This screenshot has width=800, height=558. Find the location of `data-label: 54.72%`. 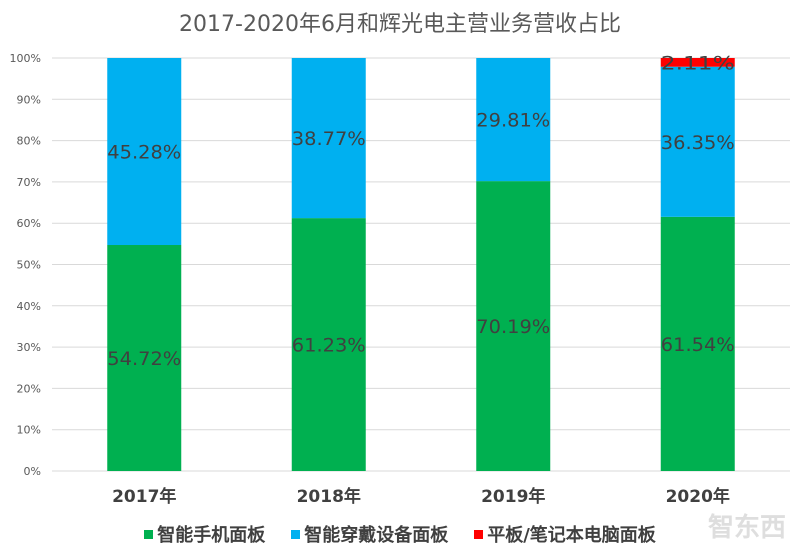

data-label: 54.72% is located at coordinates (144, 359).